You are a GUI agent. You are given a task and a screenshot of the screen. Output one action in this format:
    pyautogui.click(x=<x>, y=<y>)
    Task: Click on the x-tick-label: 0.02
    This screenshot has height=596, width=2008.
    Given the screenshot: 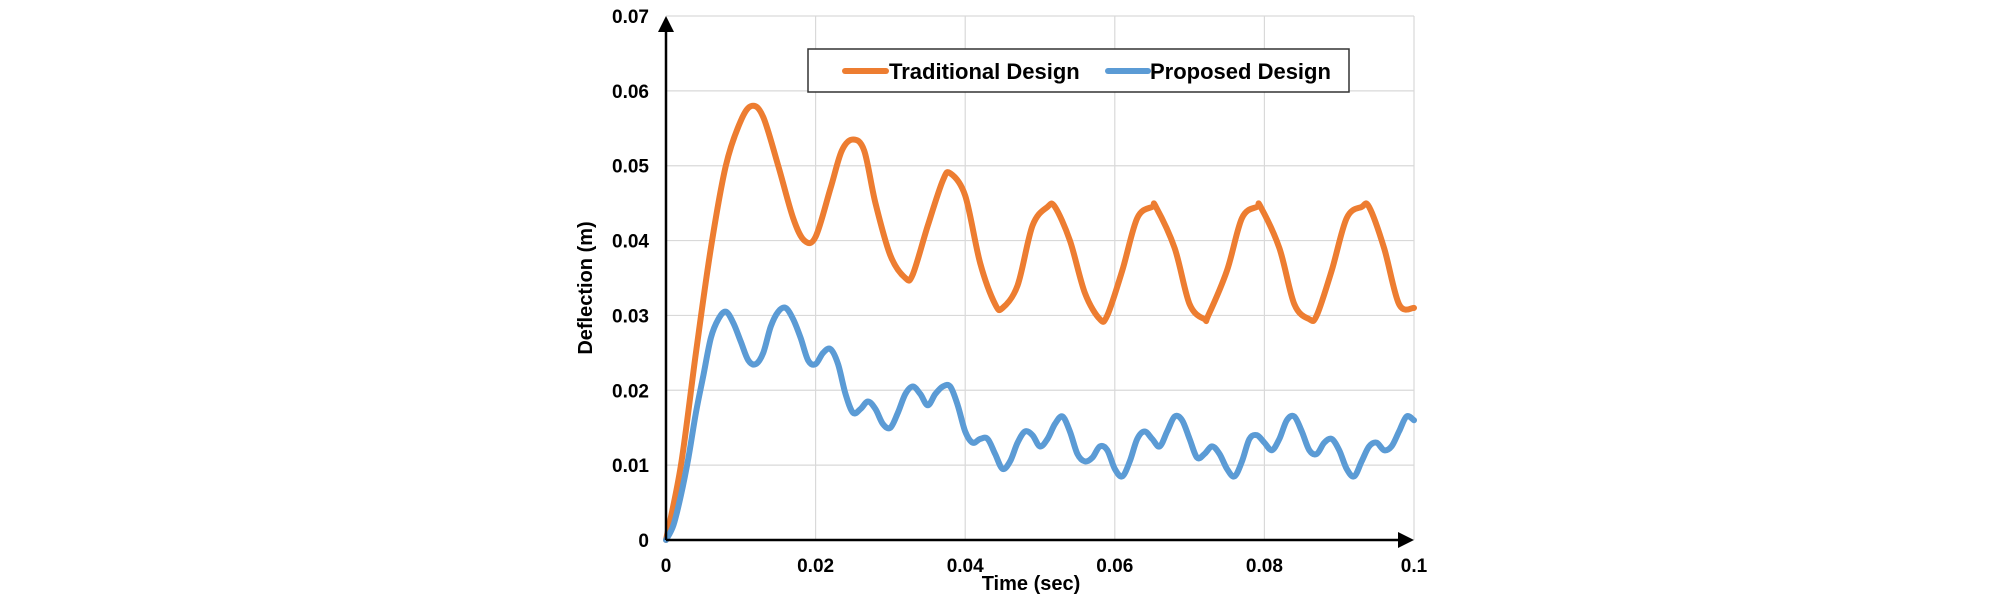 What is the action you would take?
    pyautogui.click(x=815, y=566)
    